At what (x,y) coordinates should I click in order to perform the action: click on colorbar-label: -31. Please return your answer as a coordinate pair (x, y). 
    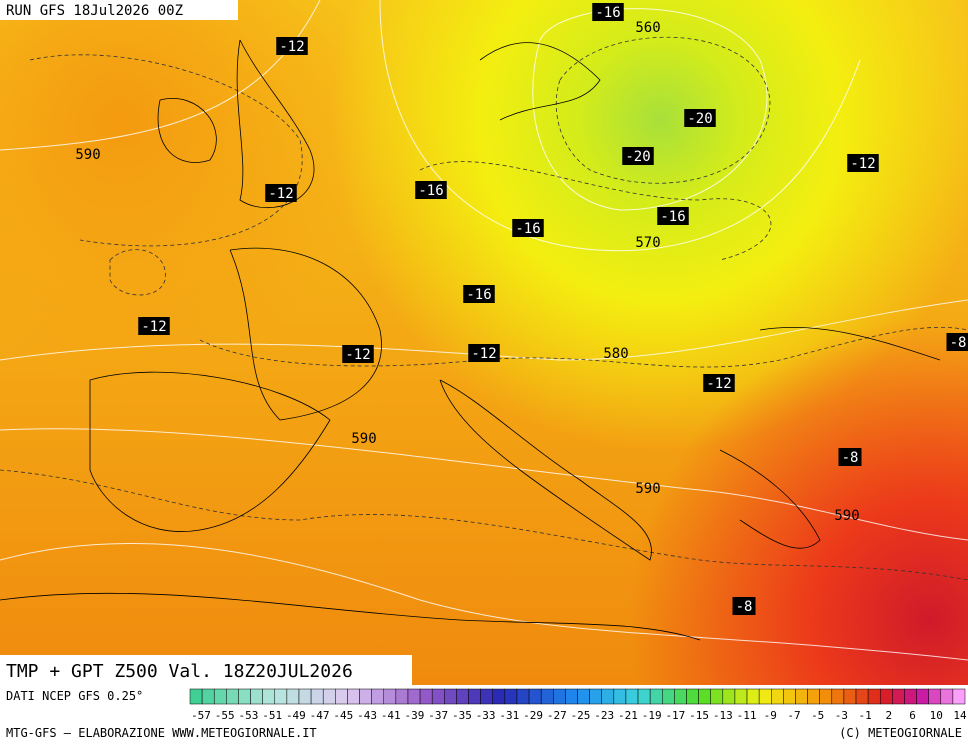
    Looking at the image, I should click on (509, 715).